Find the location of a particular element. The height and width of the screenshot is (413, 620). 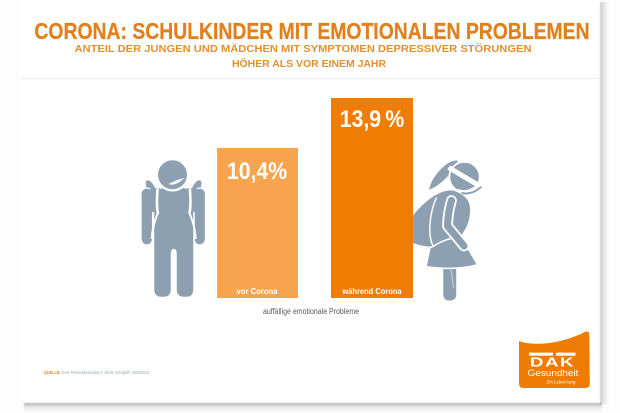

svg-text: Ein Leben lang. is located at coordinates (562, 381).